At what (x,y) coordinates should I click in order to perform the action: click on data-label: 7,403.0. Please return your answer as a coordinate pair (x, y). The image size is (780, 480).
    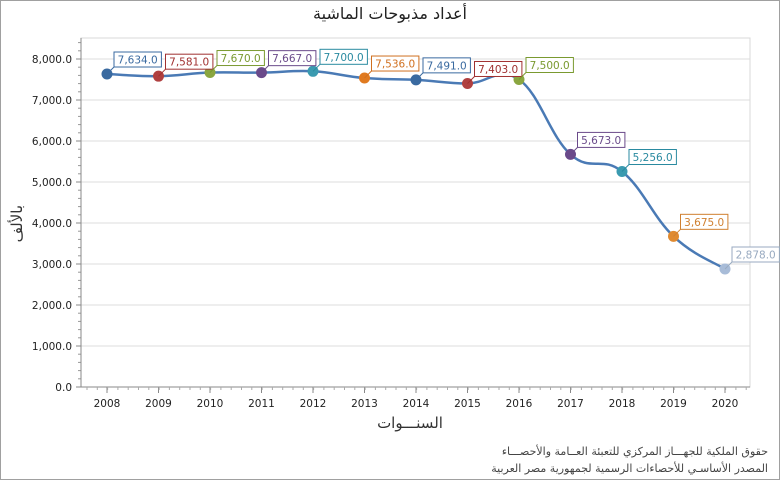
    Looking at the image, I should click on (498, 70).